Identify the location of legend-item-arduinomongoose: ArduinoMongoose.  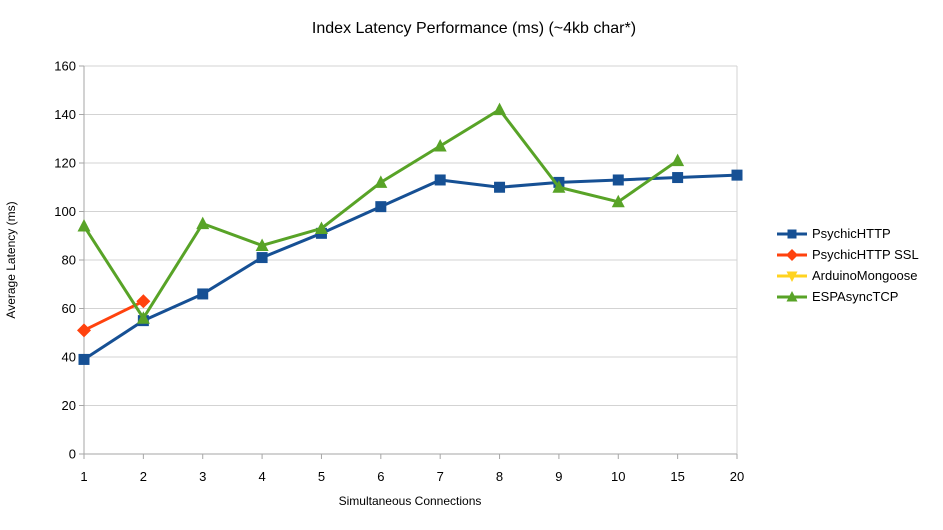
(848, 275).